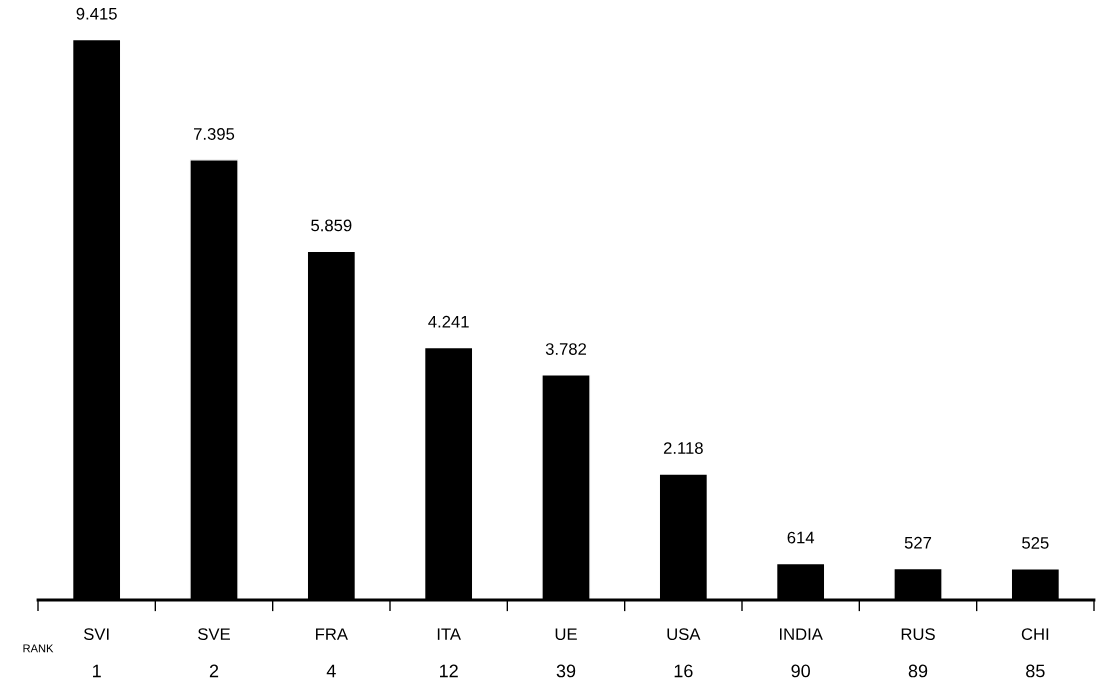  What do you see at coordinates (214, 671) in the screenshot?
I see `text: 2` at bounding box center [214, 671].